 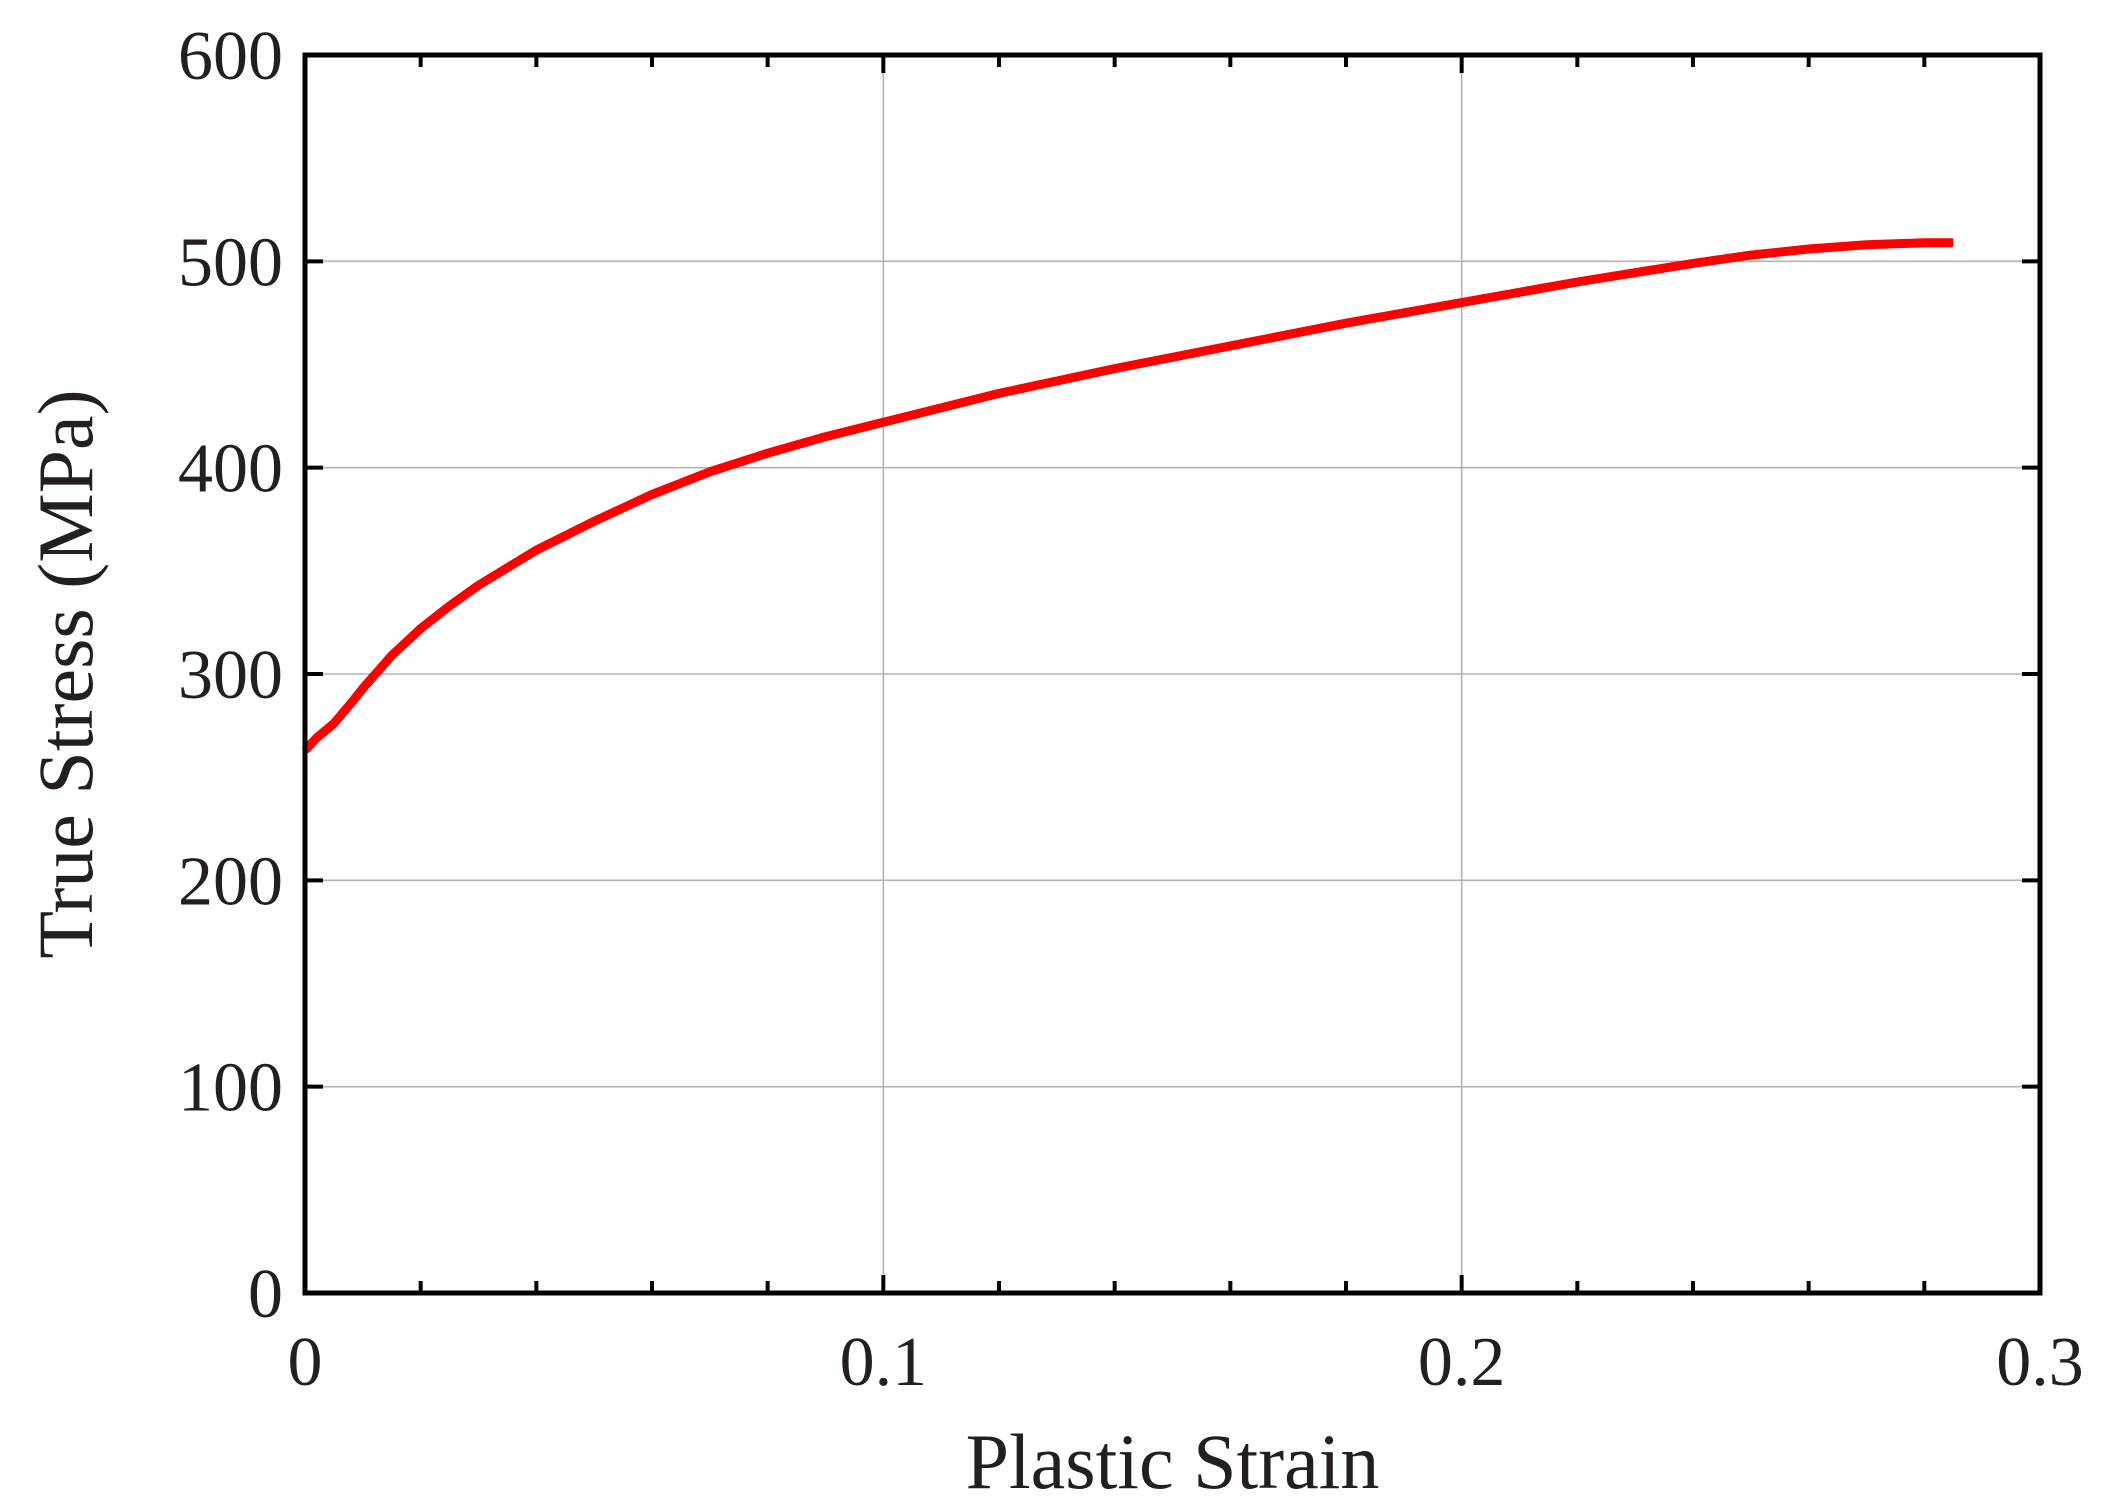 I want to click on y-tick-label: 200, so click(x=230, y=881).